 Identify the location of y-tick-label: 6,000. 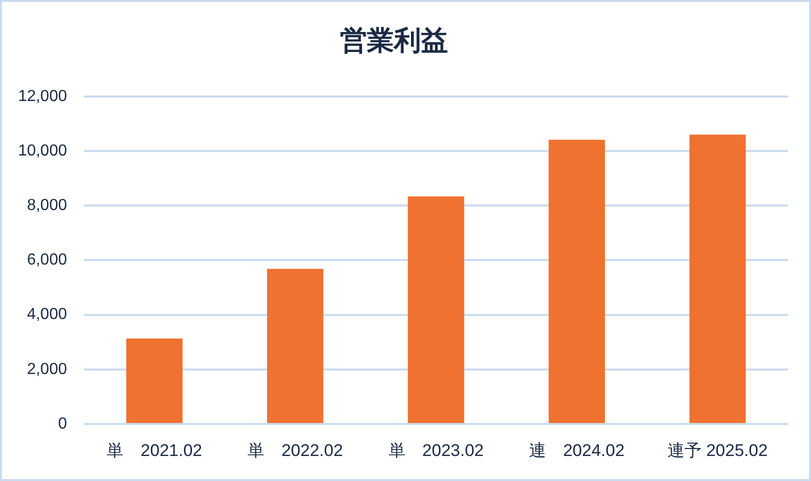
(47, 260).